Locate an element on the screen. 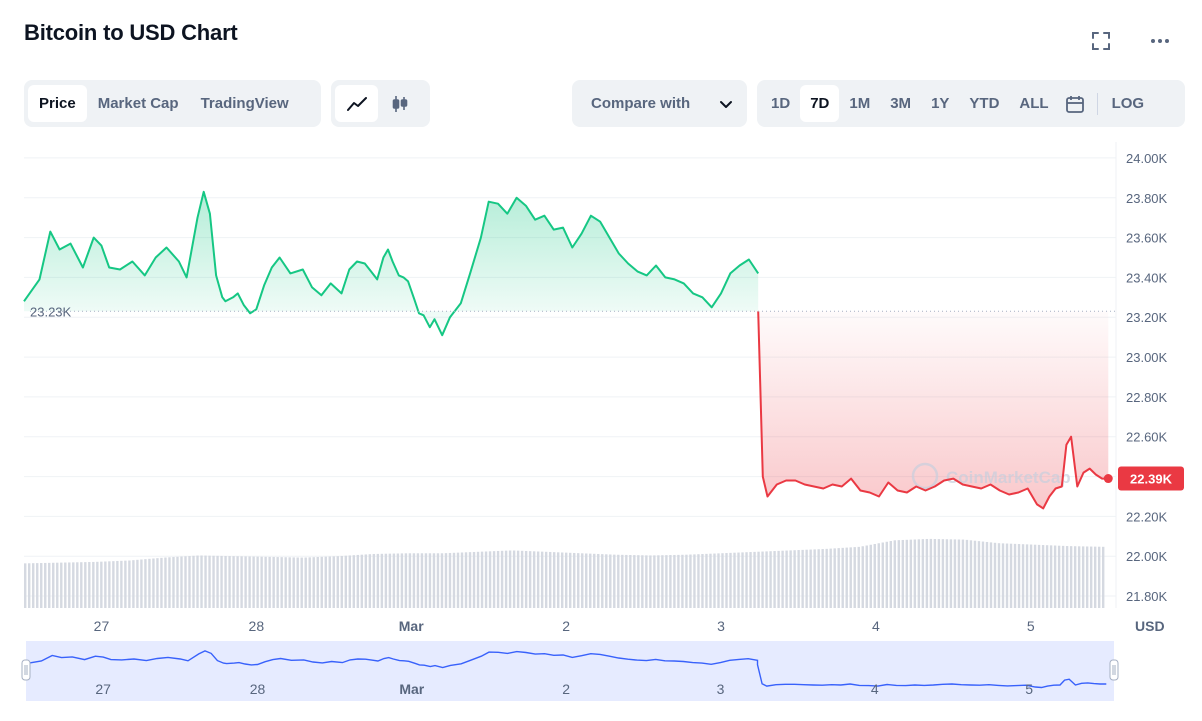  compare-with-dropdown: Compare with is located at coordinates (659, 103).